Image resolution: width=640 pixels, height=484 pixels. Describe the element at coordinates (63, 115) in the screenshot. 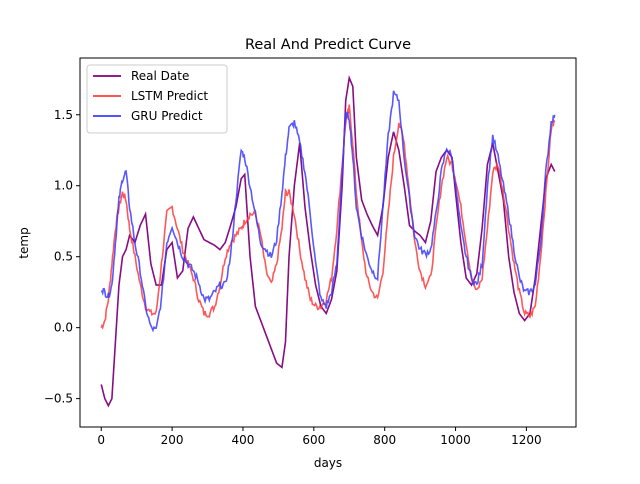

I see `y-tick-label: 1.5` at that location.